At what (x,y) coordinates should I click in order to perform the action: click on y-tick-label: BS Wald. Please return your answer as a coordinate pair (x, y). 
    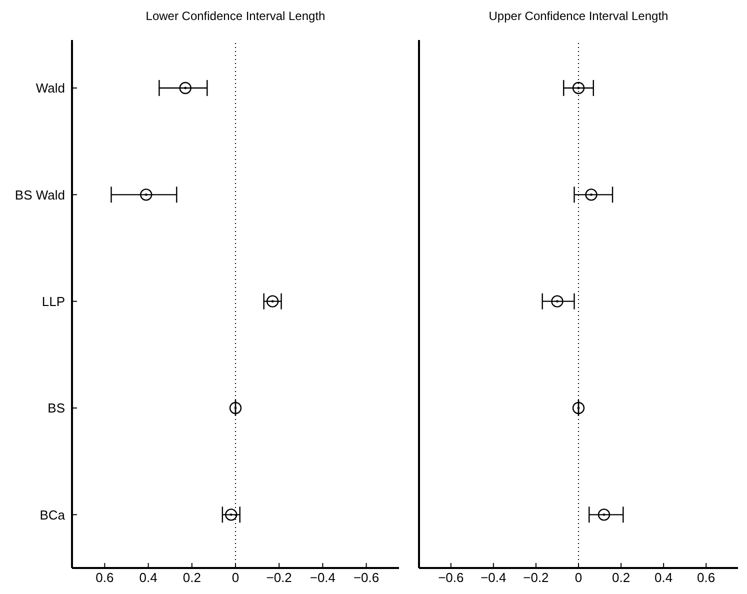
    Looking at the image, I should click on (39, 194).